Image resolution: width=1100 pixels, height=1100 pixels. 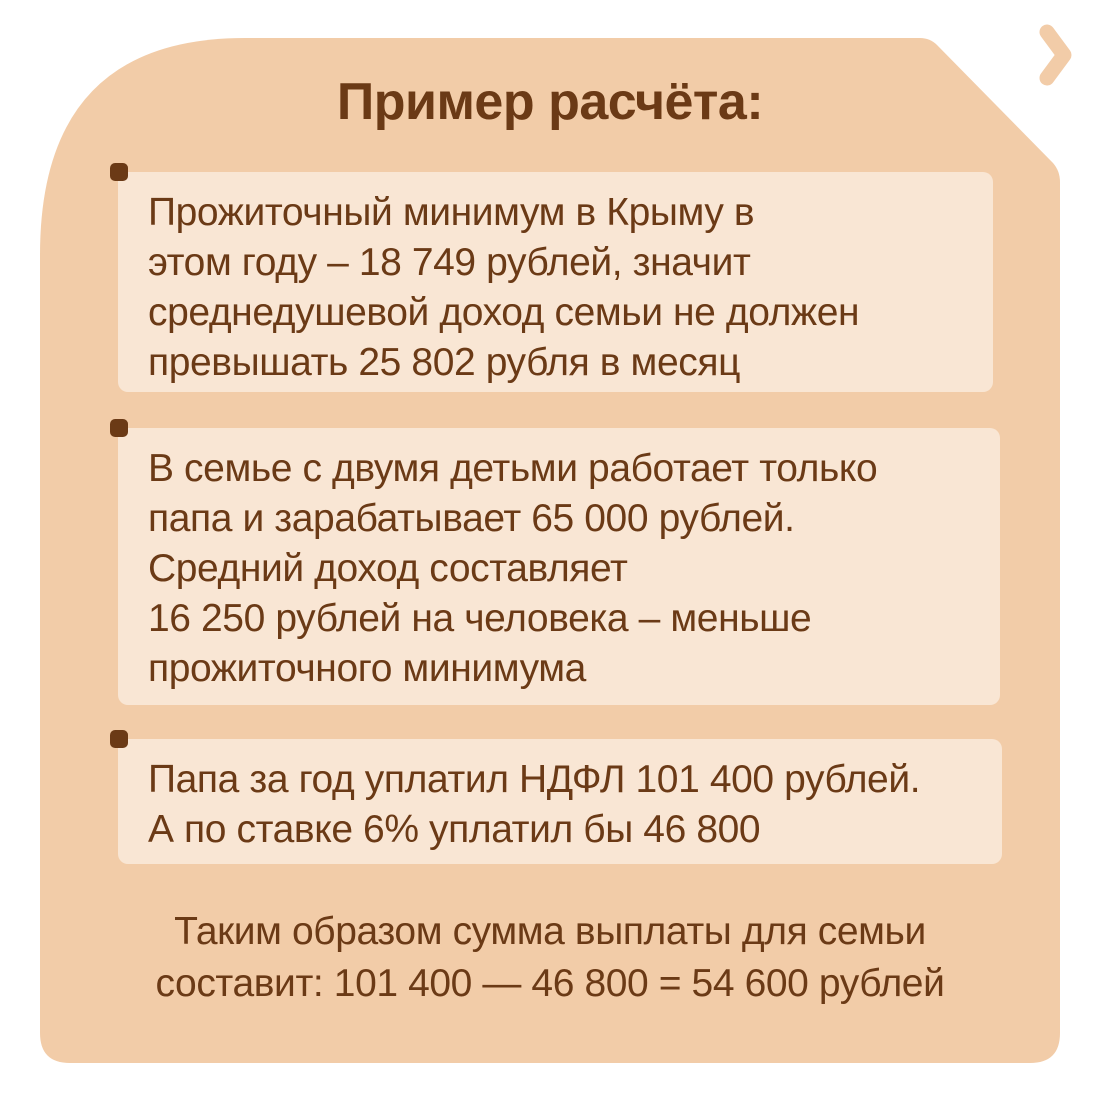 I want to click on item-text: 16 250 рублей на человека – меньше, so click(x=480, y=618).